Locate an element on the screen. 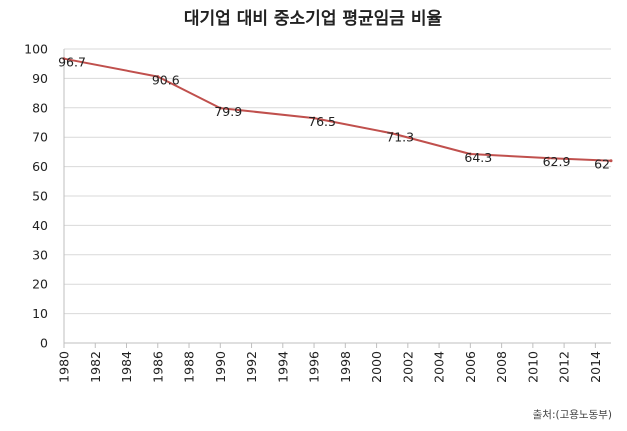  x-tick-label: 2000 is located at coordinates (376, 367).